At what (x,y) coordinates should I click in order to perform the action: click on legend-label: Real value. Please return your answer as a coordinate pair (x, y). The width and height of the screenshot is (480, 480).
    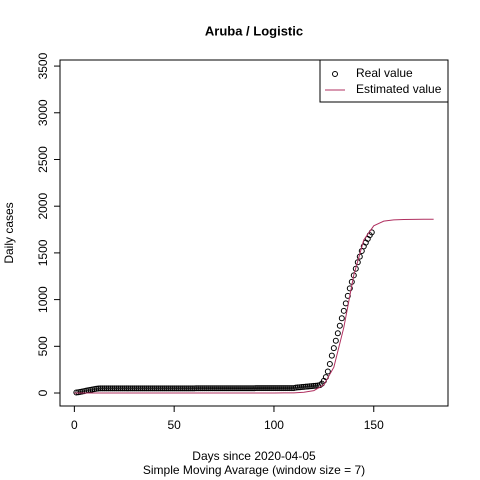
    Looking at the image, I should click on (384, 73).